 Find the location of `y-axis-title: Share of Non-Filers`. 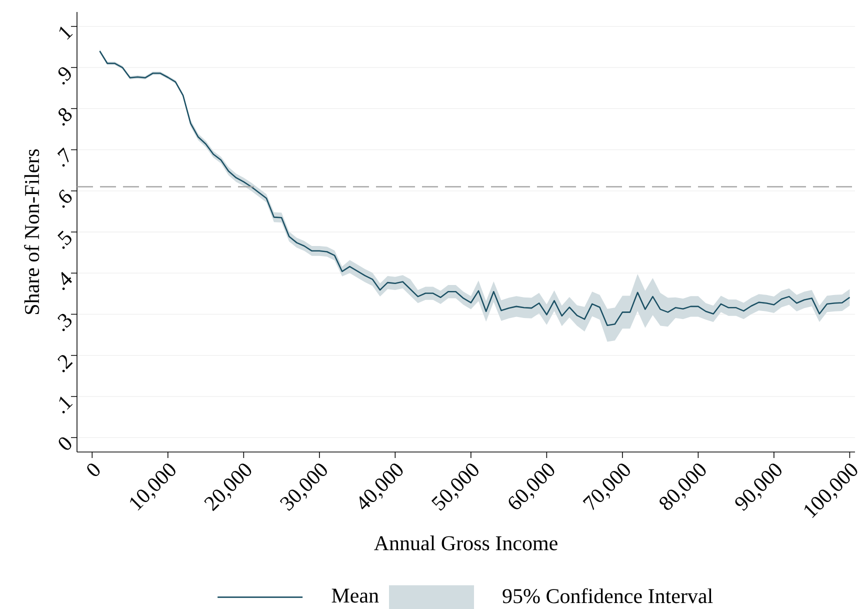

y-axis-title: Share of Non-Filers is located at coordinates (32, 231).